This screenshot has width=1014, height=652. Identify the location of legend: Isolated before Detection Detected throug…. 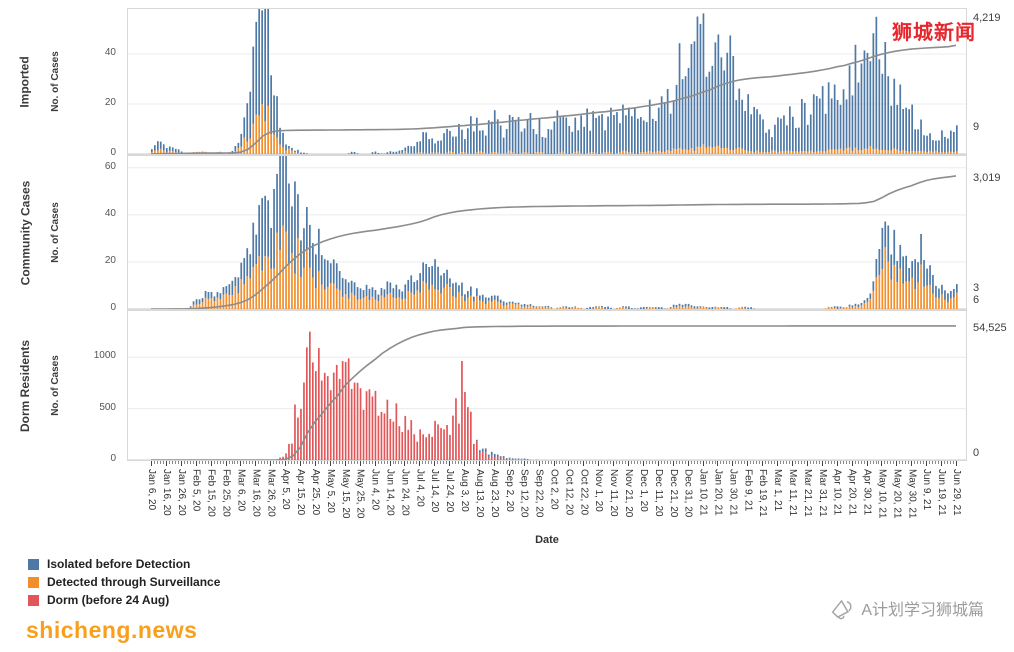
(124, 584).